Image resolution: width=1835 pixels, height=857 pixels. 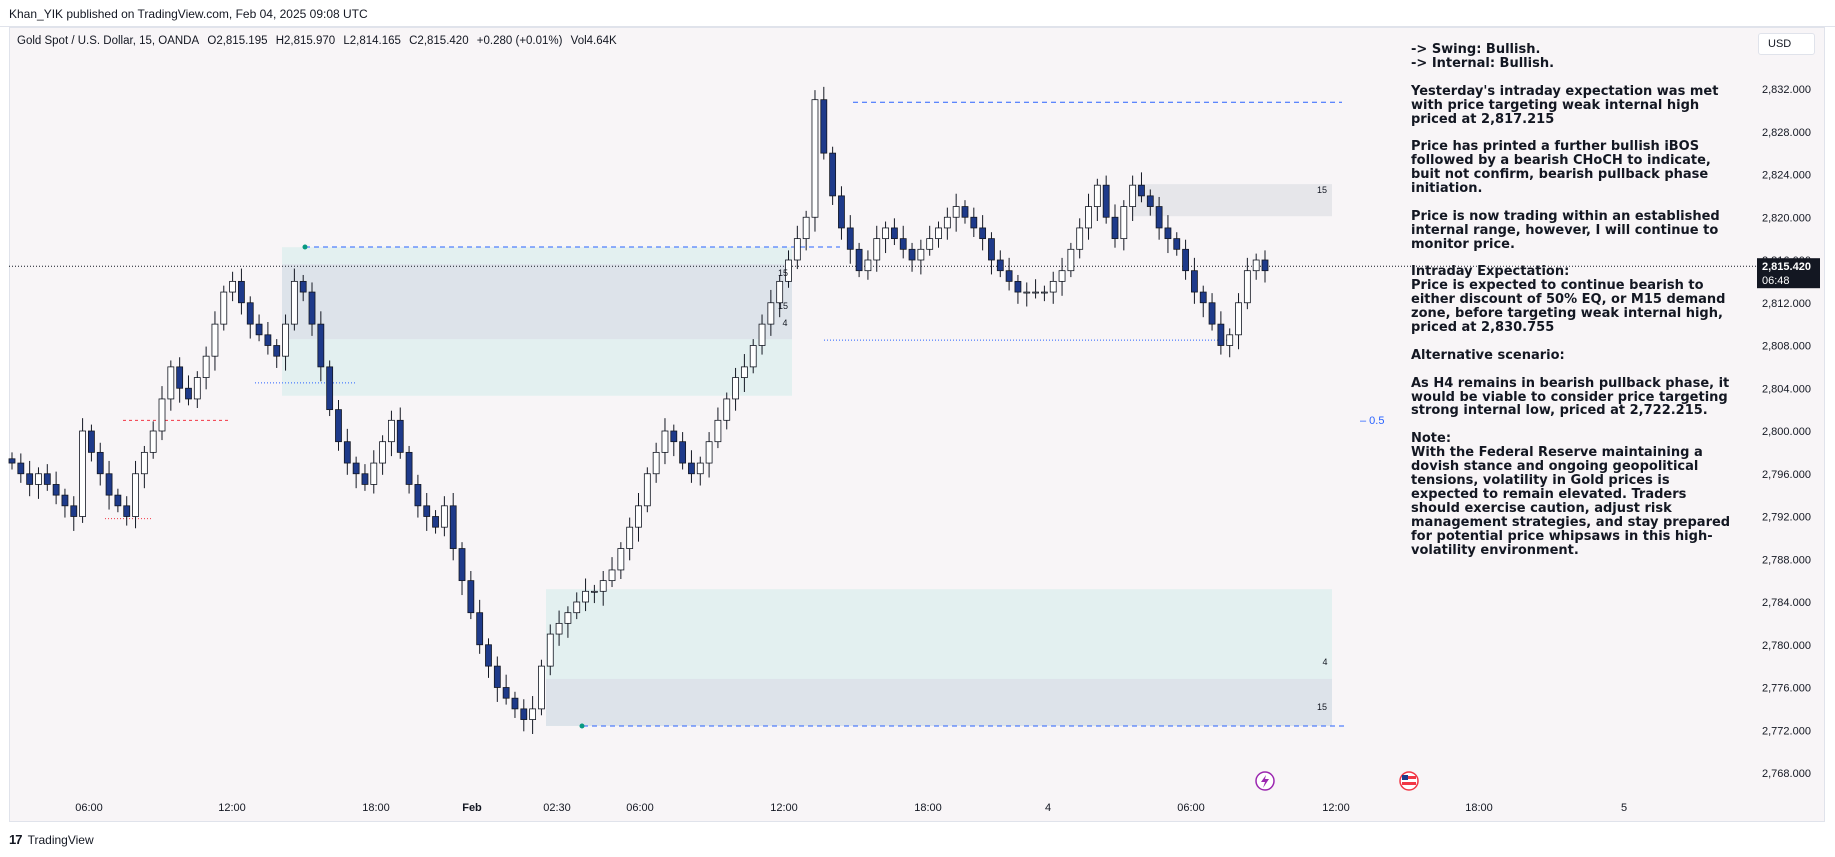 I want to click on internal-bias: -> Internal: Bullish., so click(x=1483, y=63).